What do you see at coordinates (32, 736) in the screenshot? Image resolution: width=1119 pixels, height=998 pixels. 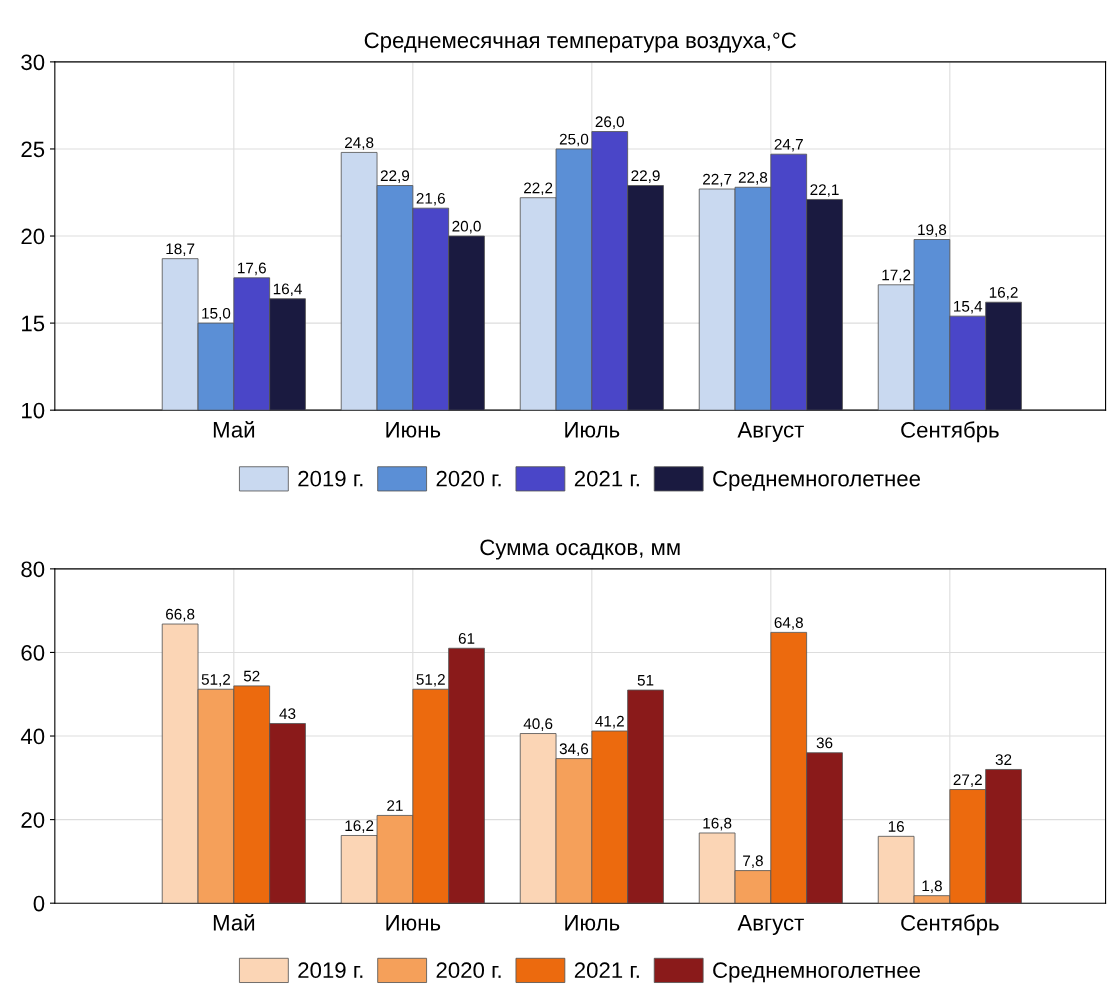 I see `y-tick-label: 40` at bounding box center [32, 736].